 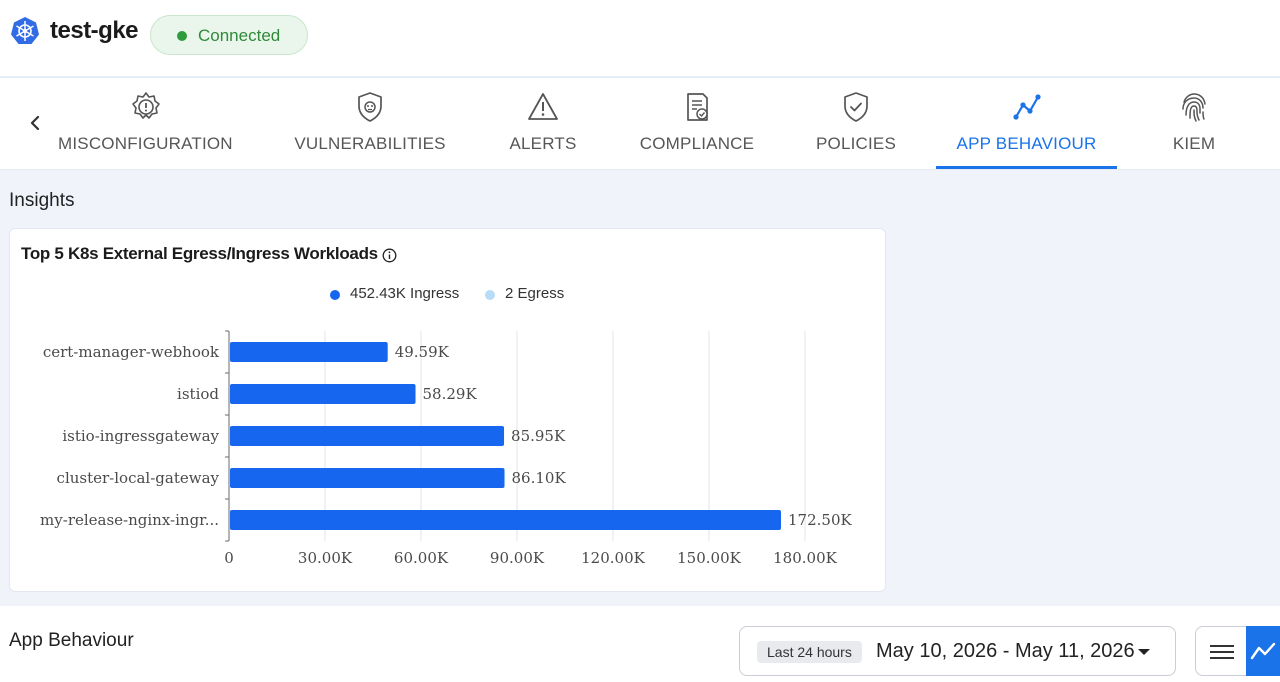 I want to click on category-label: cluster-local-gateway, so click(x=138, y=478).